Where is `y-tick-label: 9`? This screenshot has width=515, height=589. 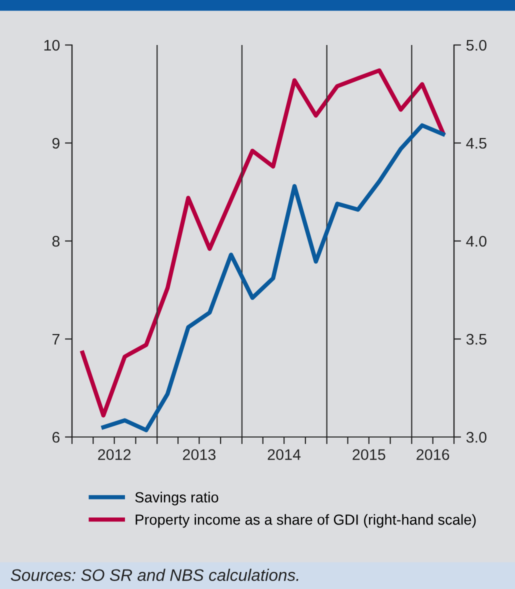
y-tick-label: 9 is located at coordinates (56, 143).